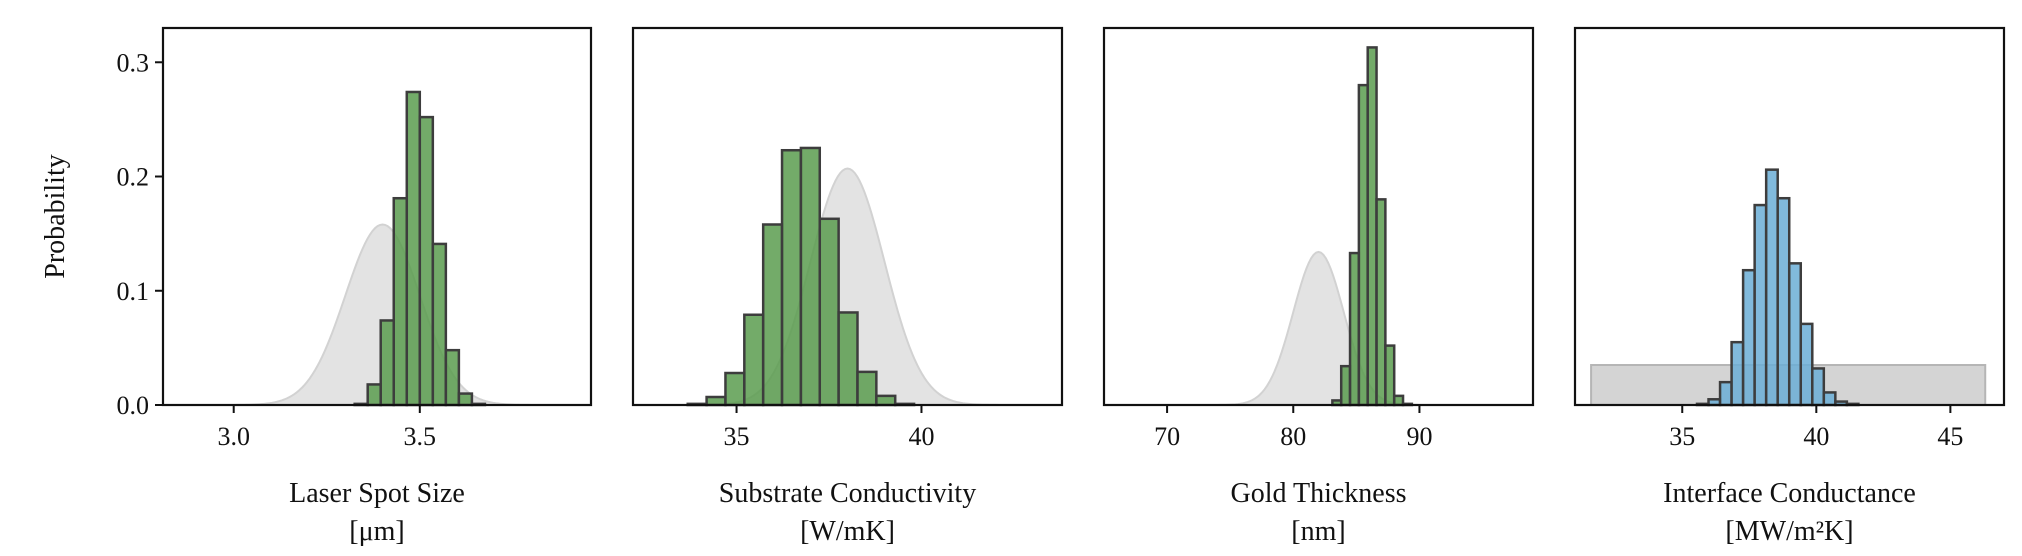  Describe the element at coordinates (1293, 436) in the screenshot. I see `x-tick-label: 80` at that location.